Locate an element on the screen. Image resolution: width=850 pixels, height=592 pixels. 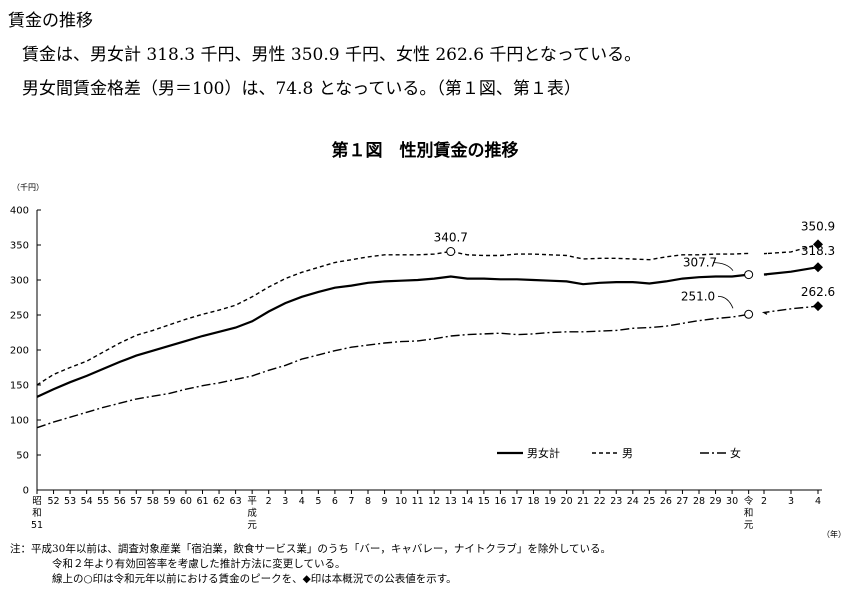
x-tick-label: 16 is located at coordinates (500, 501).